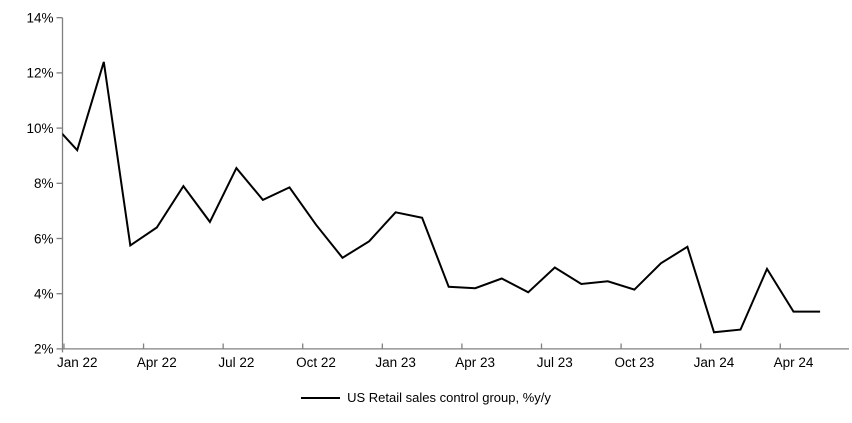 The width and height of the screenshot is (852, 423). I want to click on x-tick-label: Apr 22, so click(157, 362).